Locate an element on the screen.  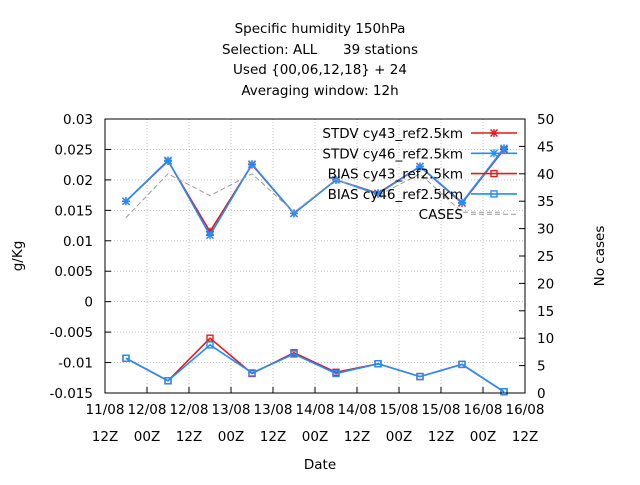
legend-label: CASES is located at coordinates (441, 215).